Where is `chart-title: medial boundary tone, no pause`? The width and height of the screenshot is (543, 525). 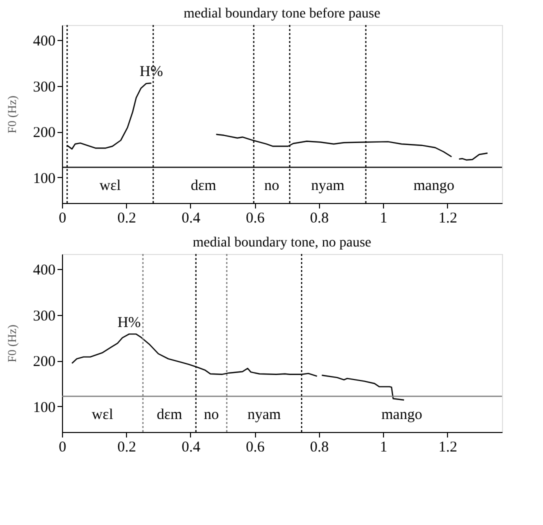 chart-title: medial boundary tone, no pause is located at coordinates (282, 242).